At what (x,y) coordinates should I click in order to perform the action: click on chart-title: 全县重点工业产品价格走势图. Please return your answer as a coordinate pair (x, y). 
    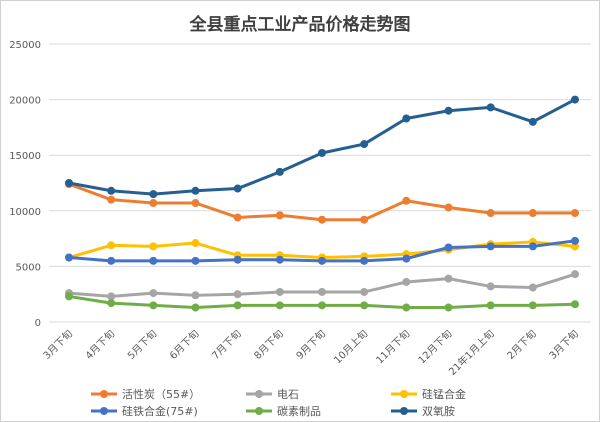
    Looking at the image, I should click on (300, 24).